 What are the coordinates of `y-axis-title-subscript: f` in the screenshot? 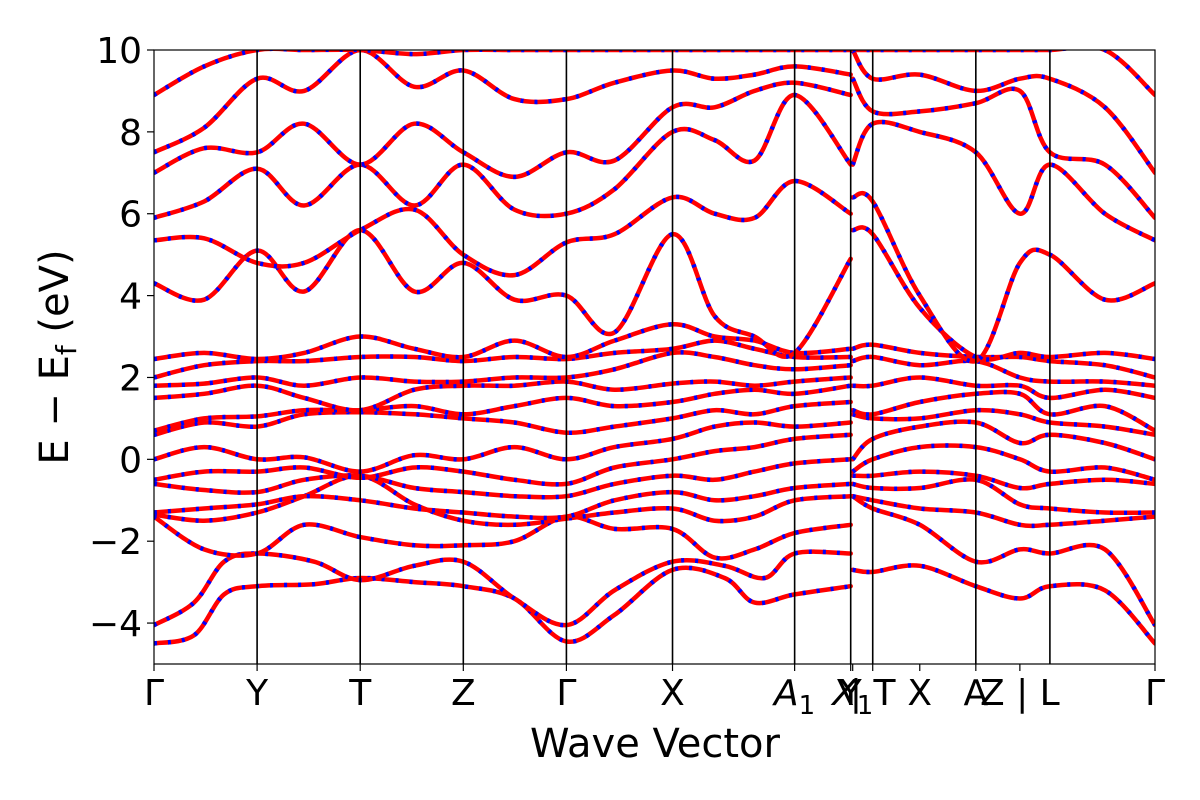 It's located at (66, 349).